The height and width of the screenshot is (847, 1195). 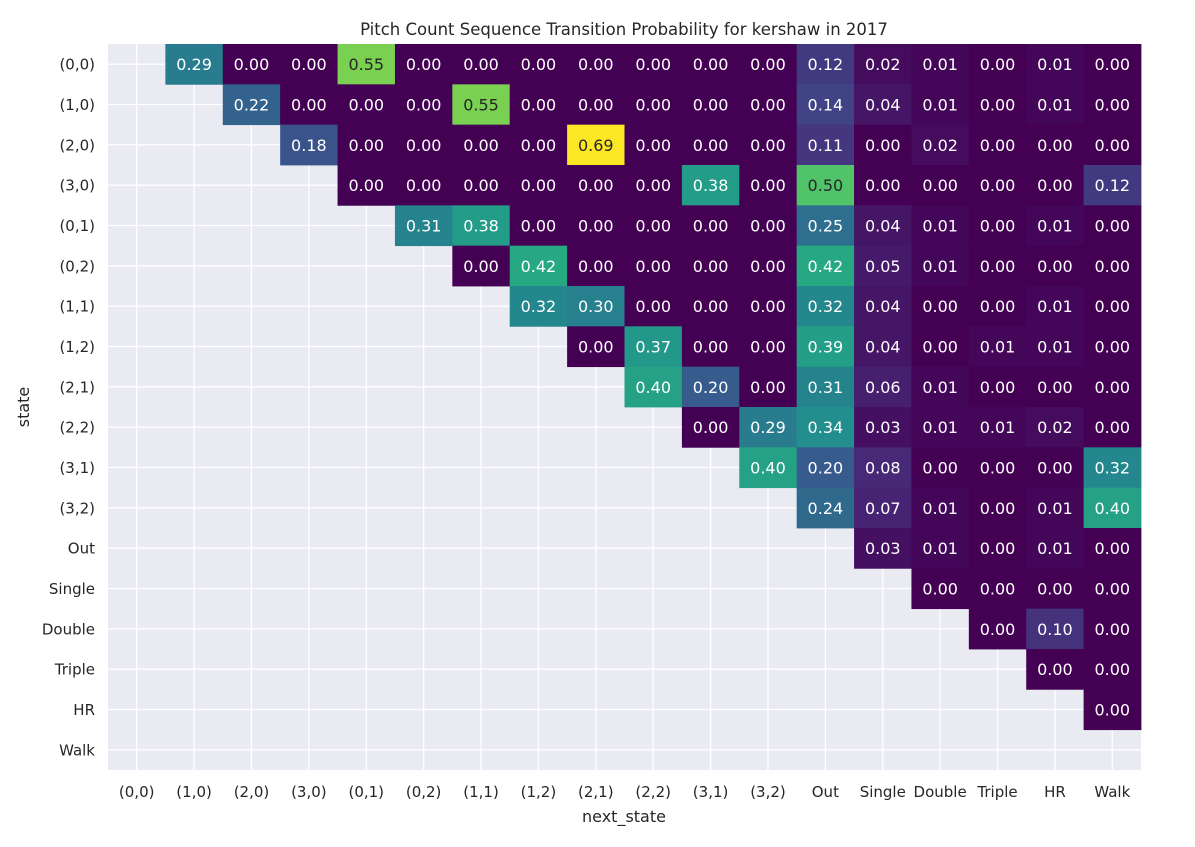 I want to click on y-axis-label: state, so click(x=23, y=407).